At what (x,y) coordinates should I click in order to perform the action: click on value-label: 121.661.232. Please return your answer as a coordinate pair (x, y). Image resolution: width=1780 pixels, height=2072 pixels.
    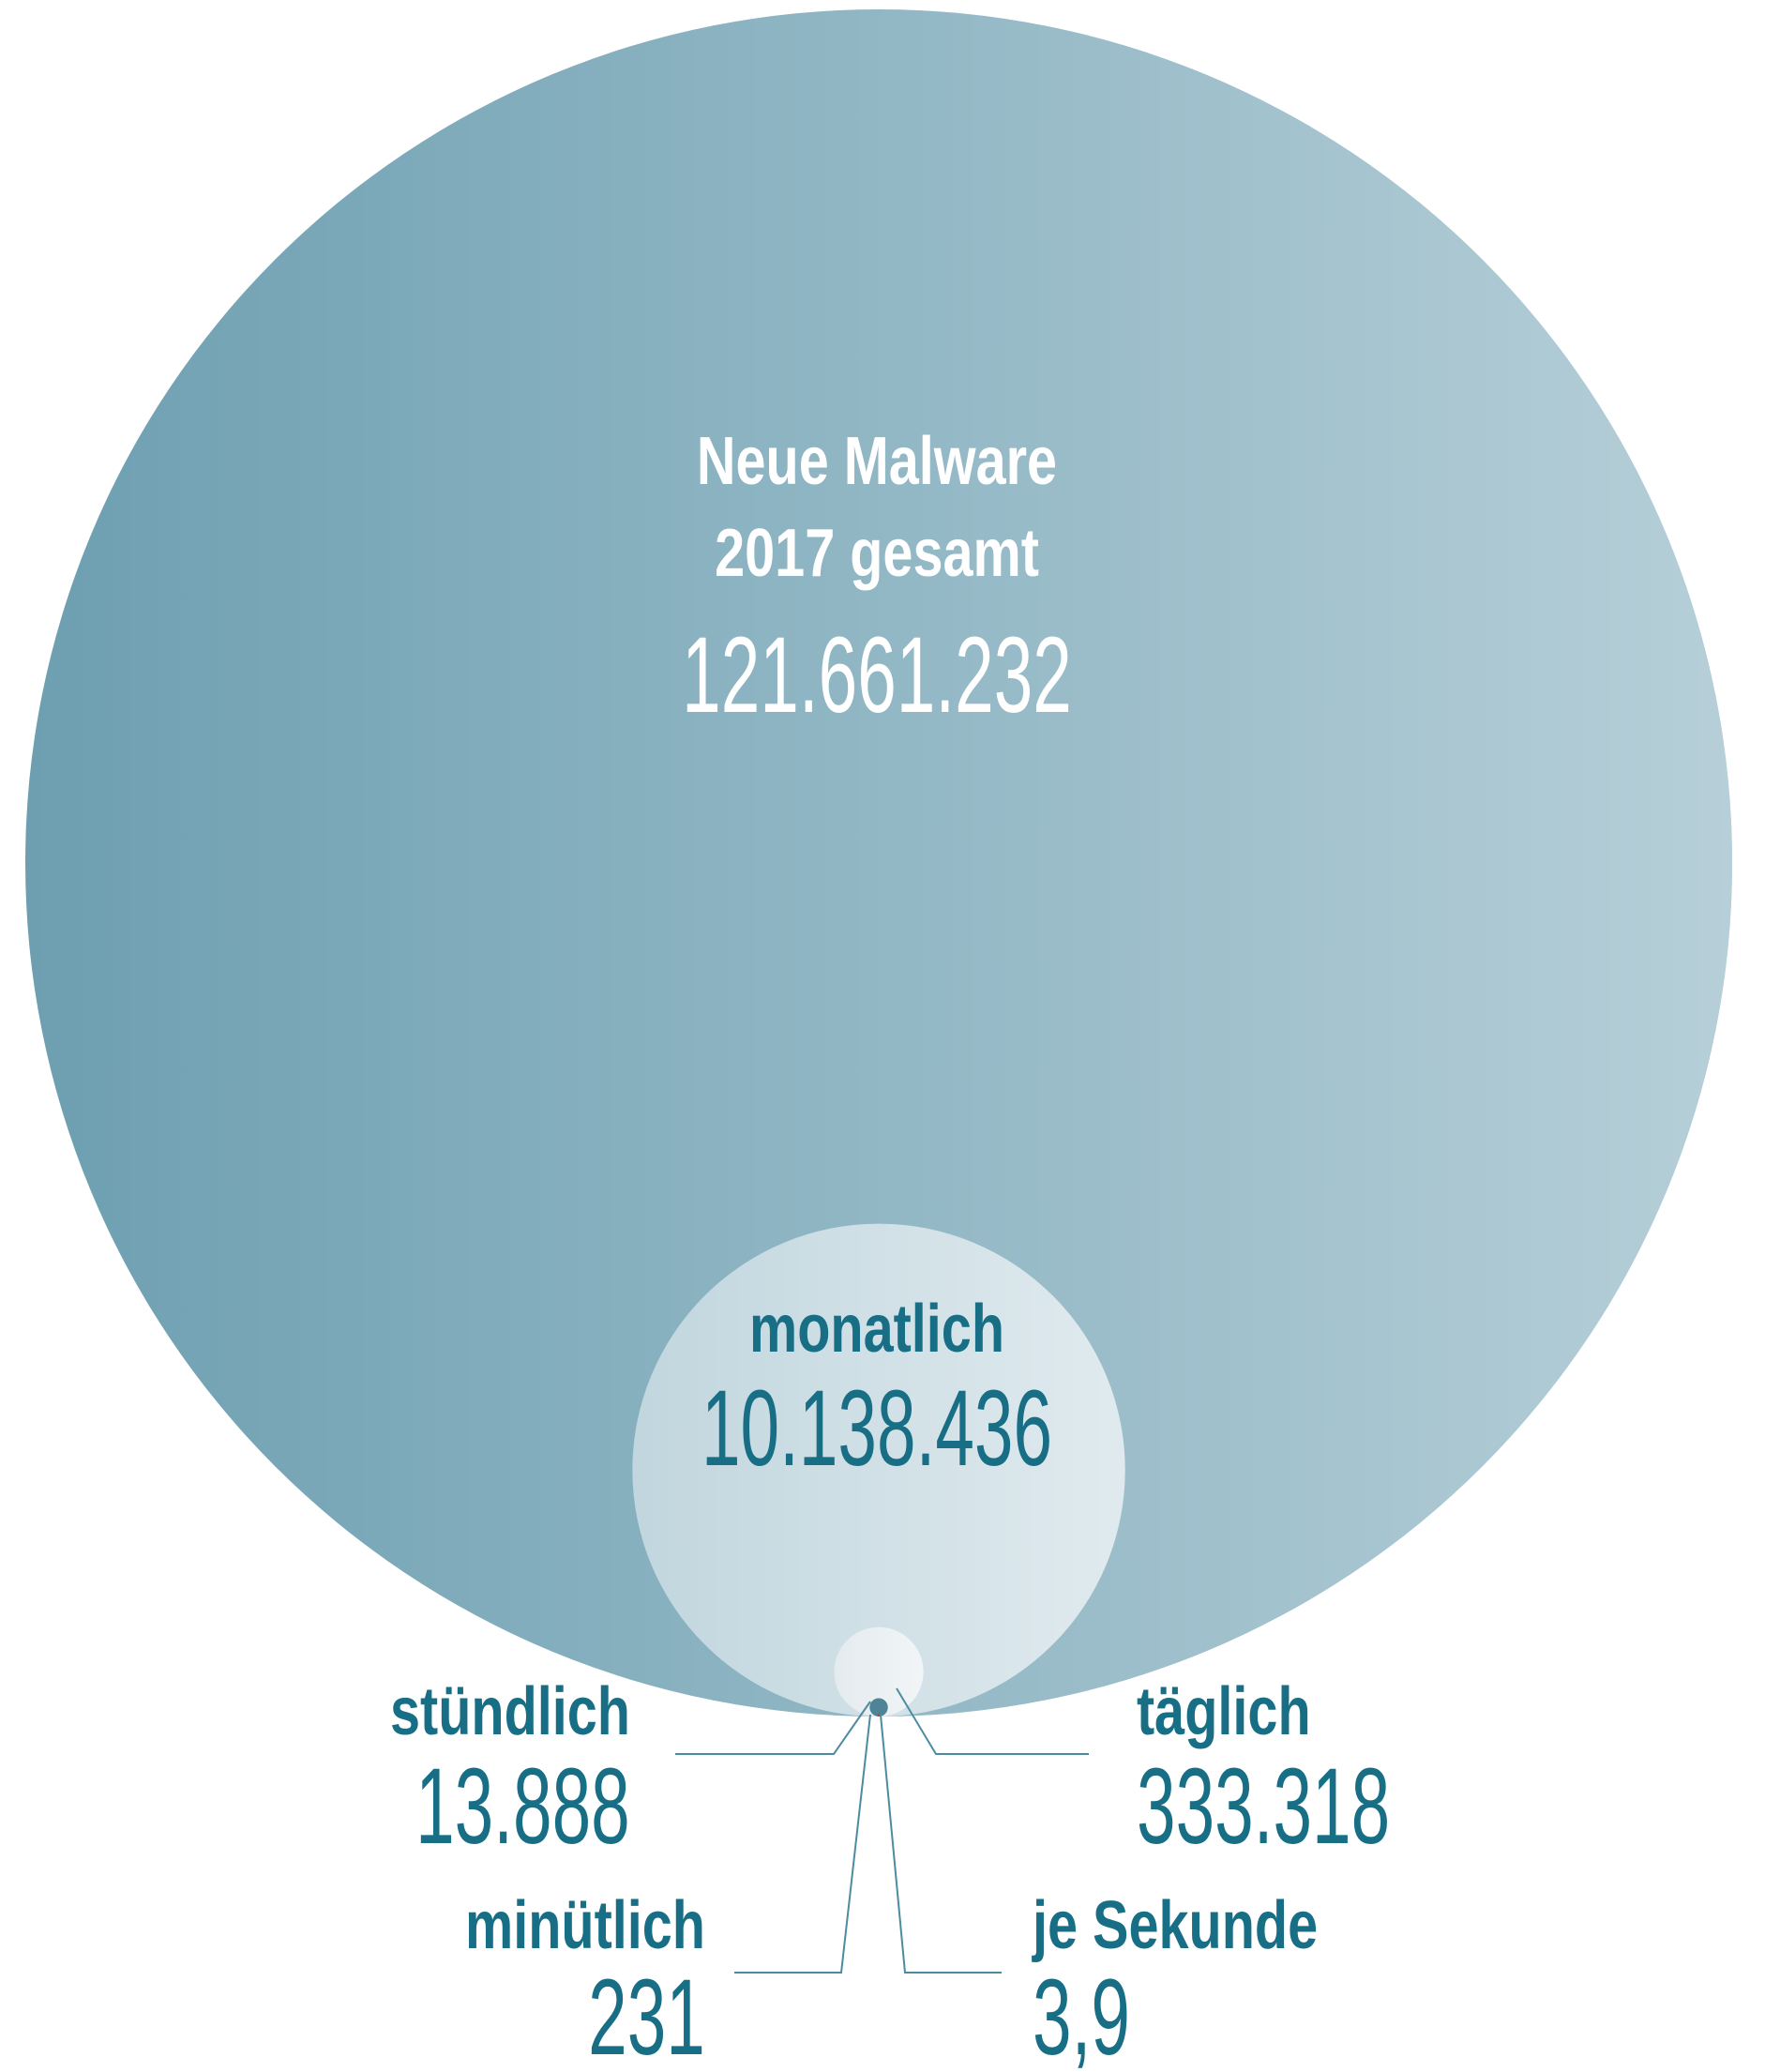
    Looking at the image, I should click on (877, 675).